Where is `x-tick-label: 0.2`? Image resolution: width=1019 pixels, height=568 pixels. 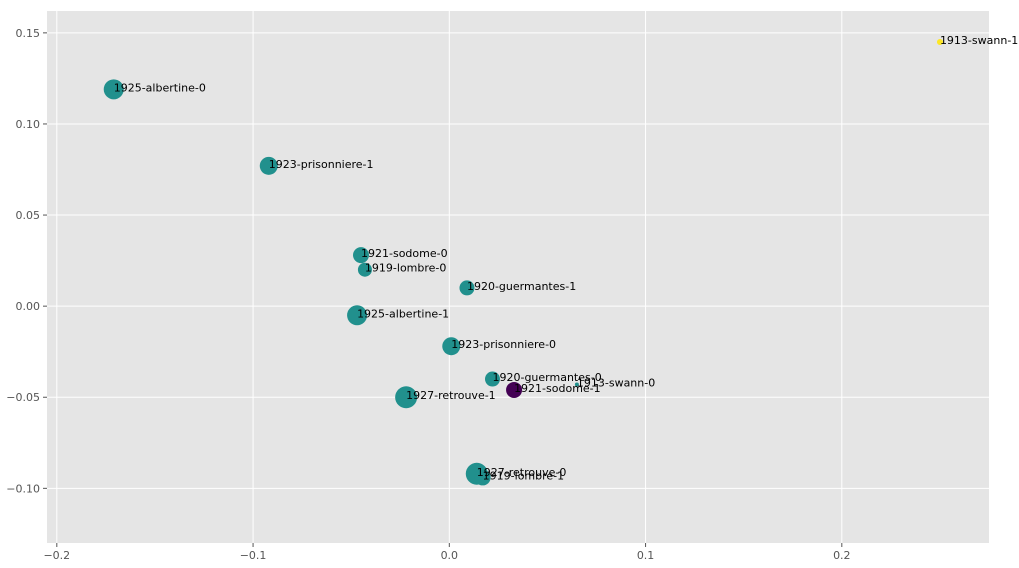
x-tick-label: 0.2 is located at coordinates (842, 555).